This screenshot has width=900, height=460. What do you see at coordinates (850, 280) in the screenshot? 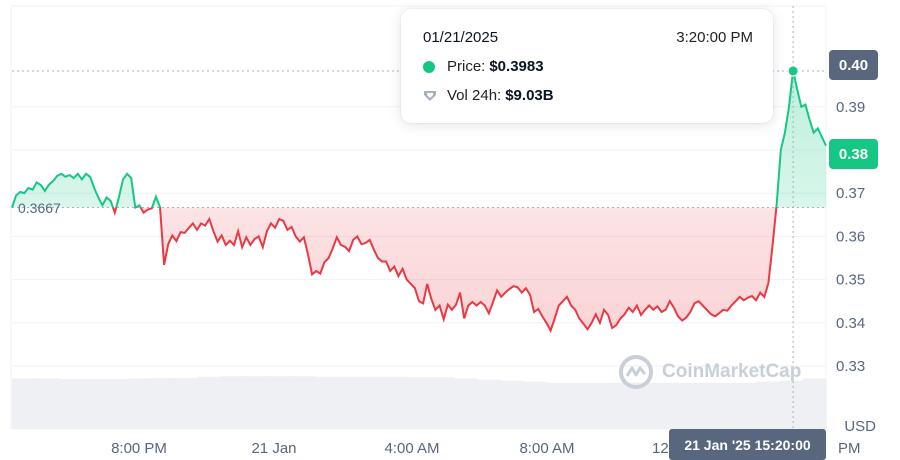
I see `y-tick-label: 0.35` at bounding box center [850, 280].